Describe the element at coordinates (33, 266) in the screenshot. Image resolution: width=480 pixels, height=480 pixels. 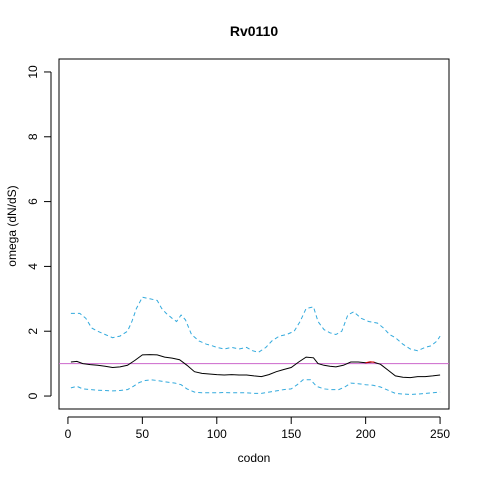
I see `y-tick-label-4: 4` at that location.